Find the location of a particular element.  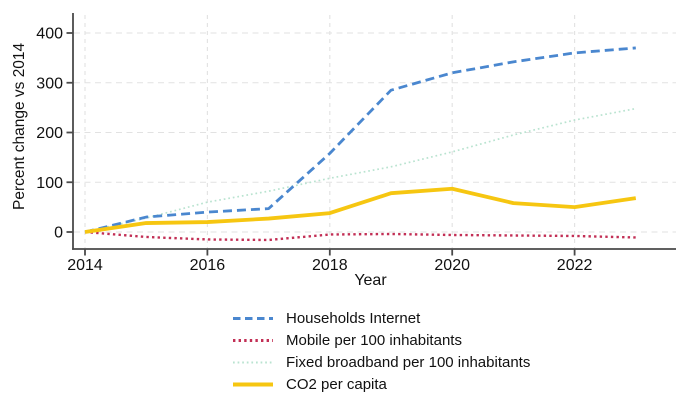

legend-item-households-internet: Households Internet is located at coordinates (381, 318).